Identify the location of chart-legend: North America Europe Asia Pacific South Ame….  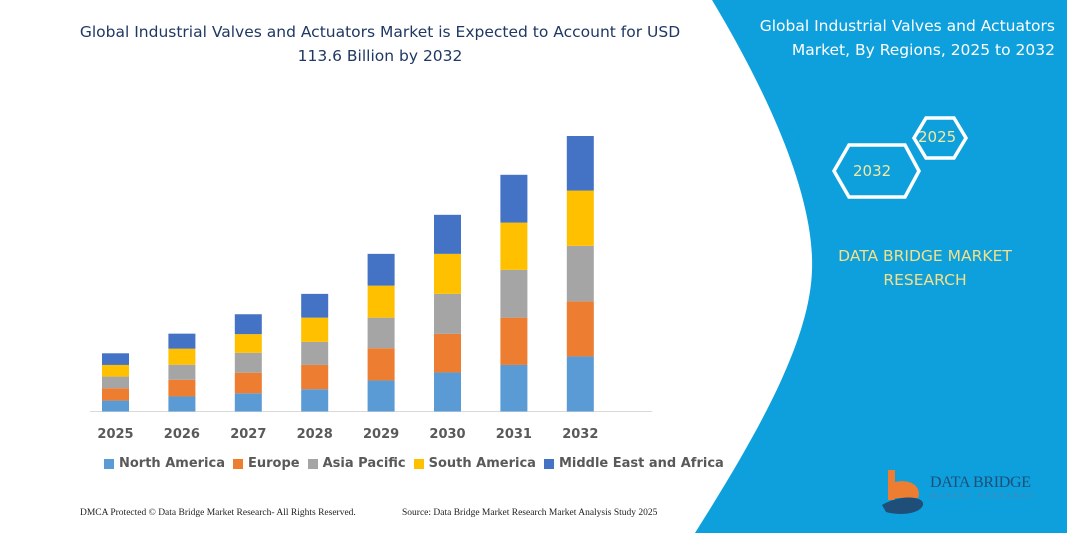
(414, 463).